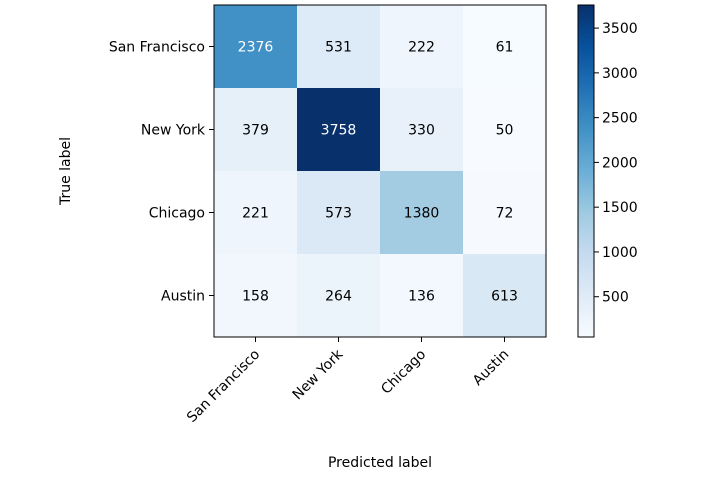 Image resolution: width=726 pixels, height=487 pixels. What do you see at coordinates (615, 298) in the screenshot?
I see `colorbar-tick-label: 500` at bounding box center [615, 298].